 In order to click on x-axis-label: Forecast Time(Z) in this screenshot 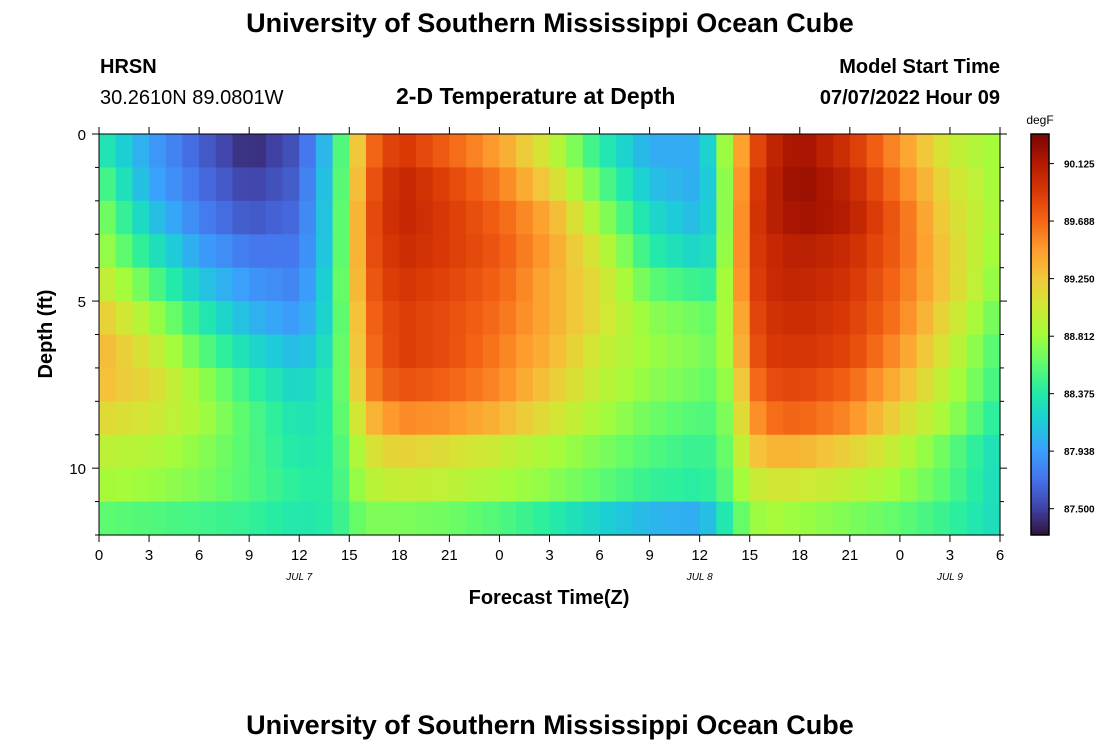, I will do `click(549, 598)`.